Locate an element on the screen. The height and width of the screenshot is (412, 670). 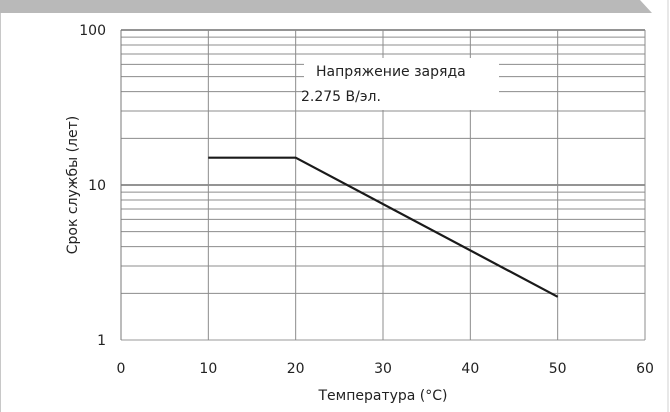
x-tick-label: 20 is located at coordinates (296, 369).